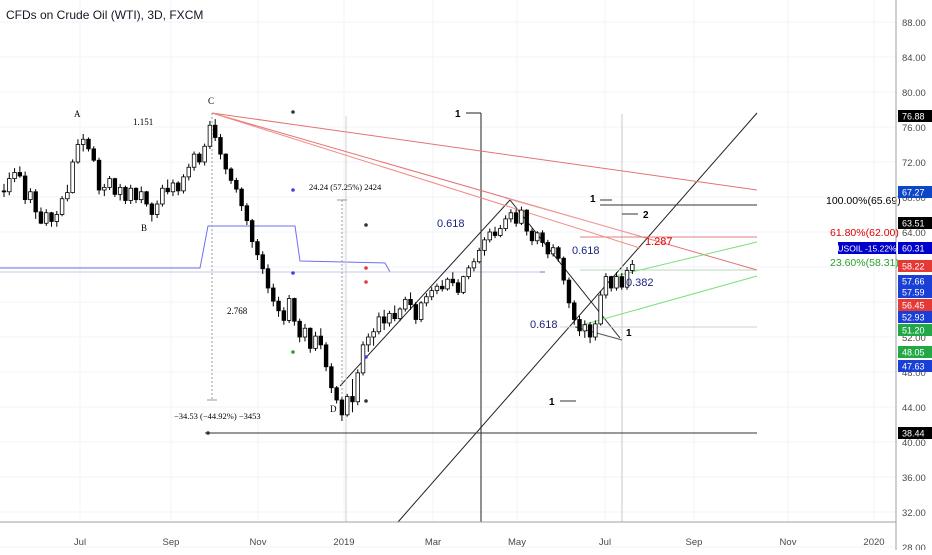  I want to click on price-badge: 56.45, so click(915, 305).